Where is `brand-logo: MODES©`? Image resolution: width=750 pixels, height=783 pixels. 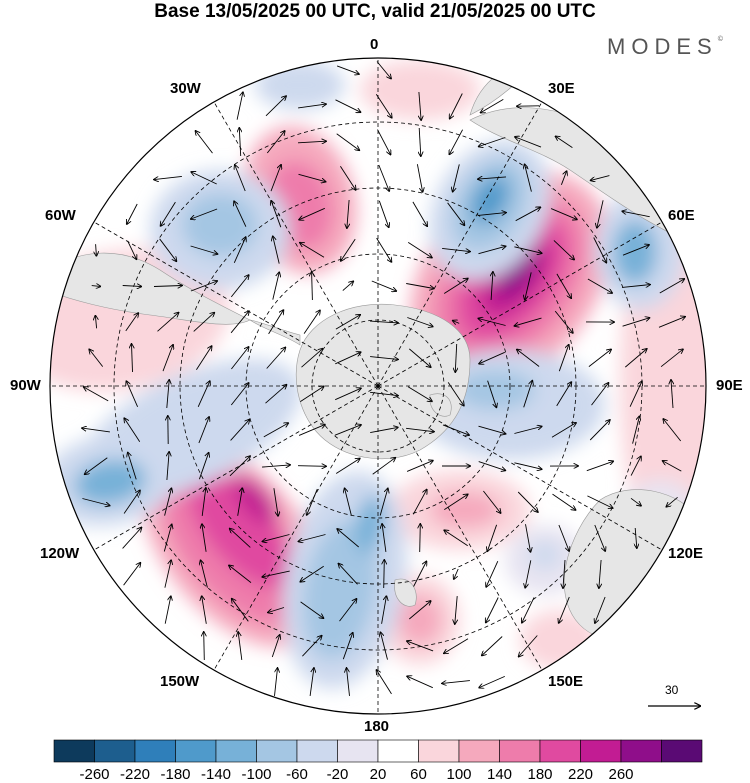
brand-logo: MODES© is located at coordinates (665, 47).